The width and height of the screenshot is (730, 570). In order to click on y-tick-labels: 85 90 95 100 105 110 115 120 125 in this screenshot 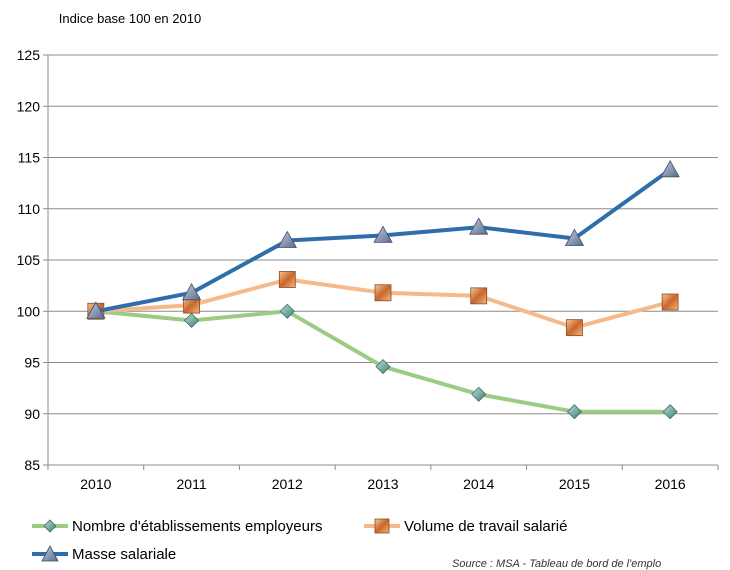, I will do `click(29, 260)`.